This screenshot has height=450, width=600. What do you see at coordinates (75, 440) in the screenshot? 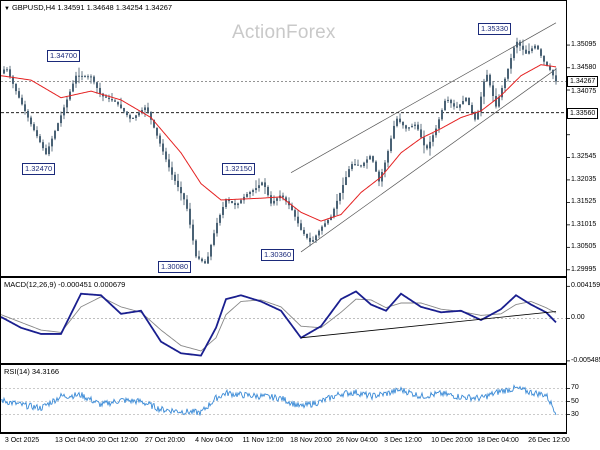
I see `x-tick-label: 13 Oct 04:00` at bounding box center [75, 440].